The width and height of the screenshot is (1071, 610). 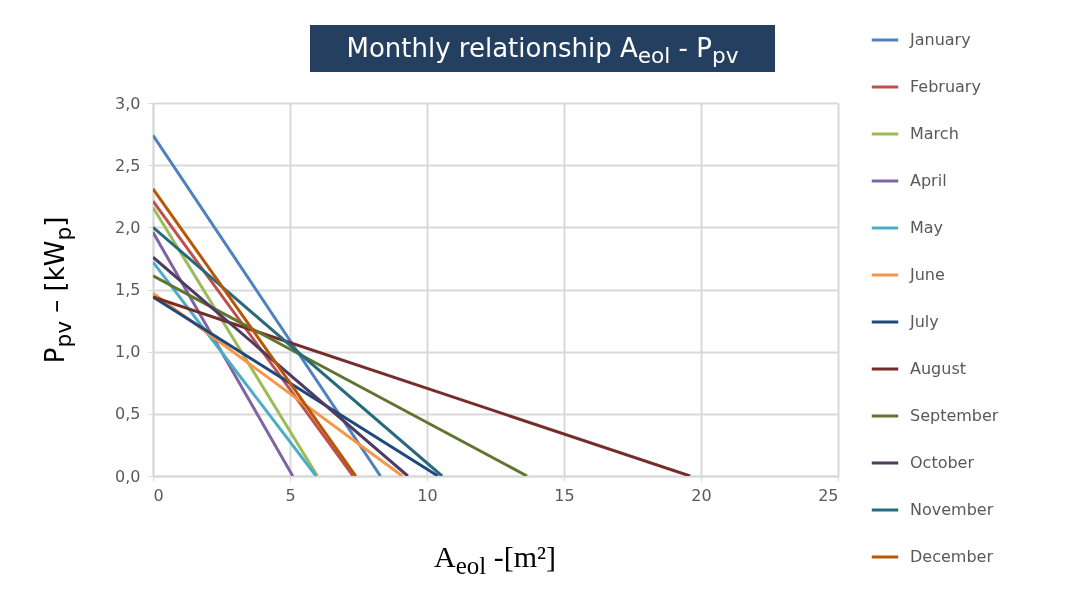 I want to click on legend-label: December, so click(x=952, y=556).